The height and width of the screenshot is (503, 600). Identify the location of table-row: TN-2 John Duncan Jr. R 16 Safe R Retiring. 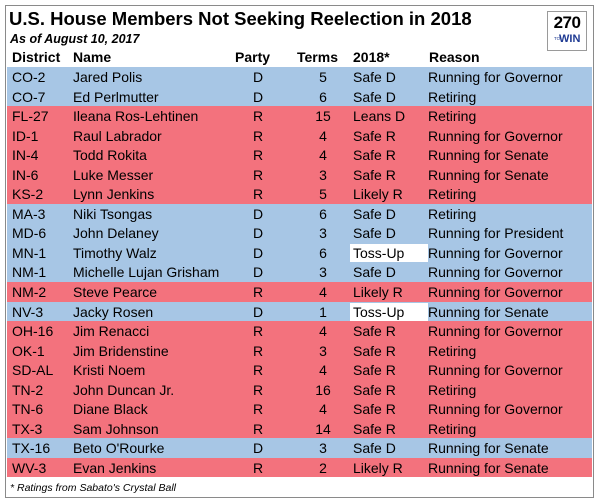
(299, 389).